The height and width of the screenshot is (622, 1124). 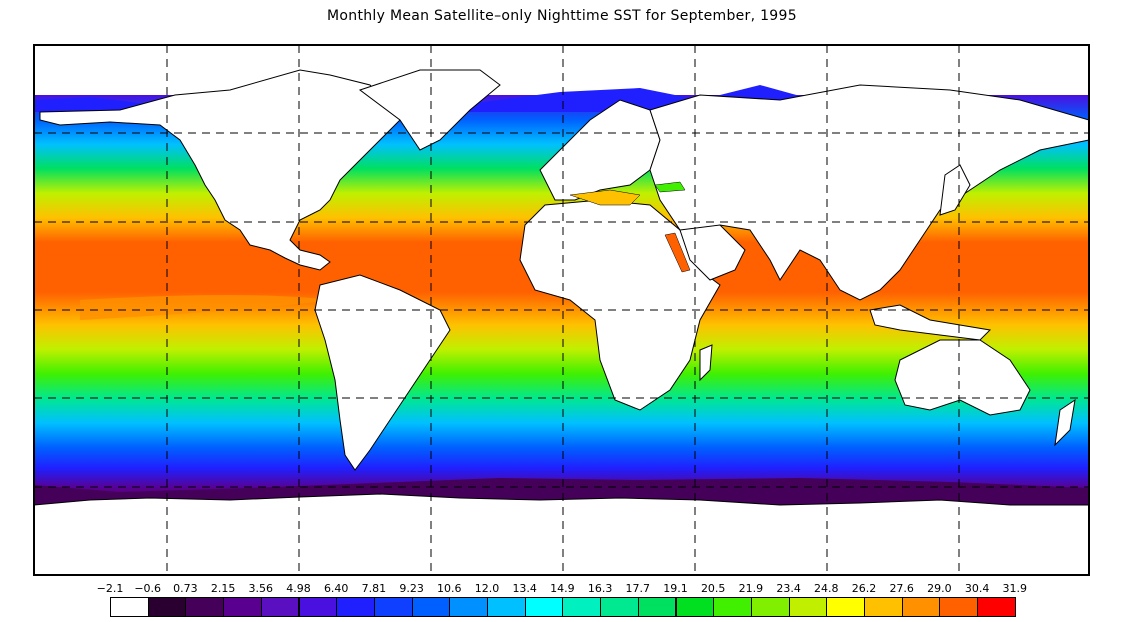 What do you see at coordinates (955, 190) in the screenshot?
I see `japan` at bounding box center [955, 190].